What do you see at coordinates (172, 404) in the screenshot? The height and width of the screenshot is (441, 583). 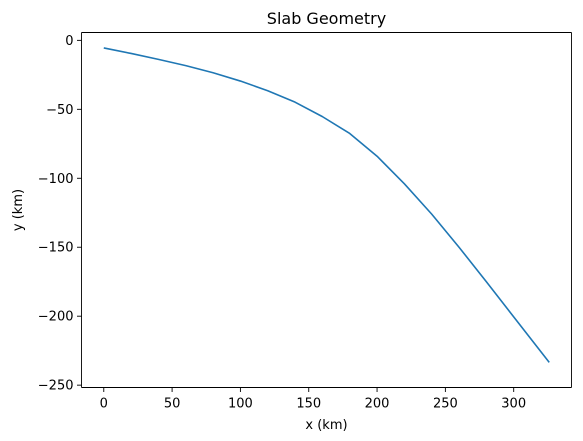 I see `x-tick-label: 50` at bounding box center [172, 404].